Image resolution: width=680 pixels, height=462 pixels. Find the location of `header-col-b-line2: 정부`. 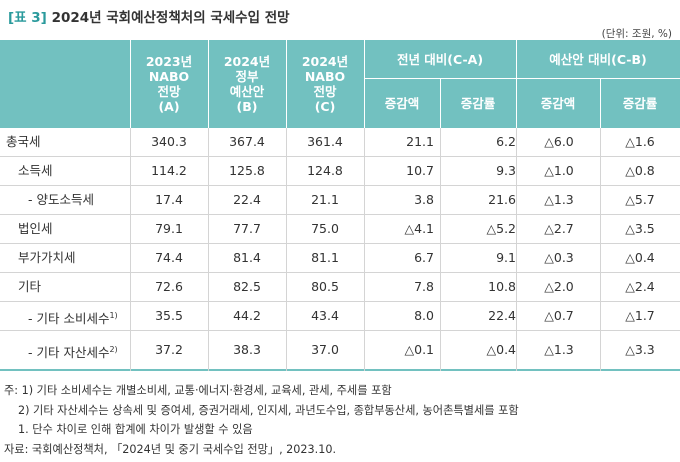

header-col-b-line2: 정부 is located at coordinates (247, 76).